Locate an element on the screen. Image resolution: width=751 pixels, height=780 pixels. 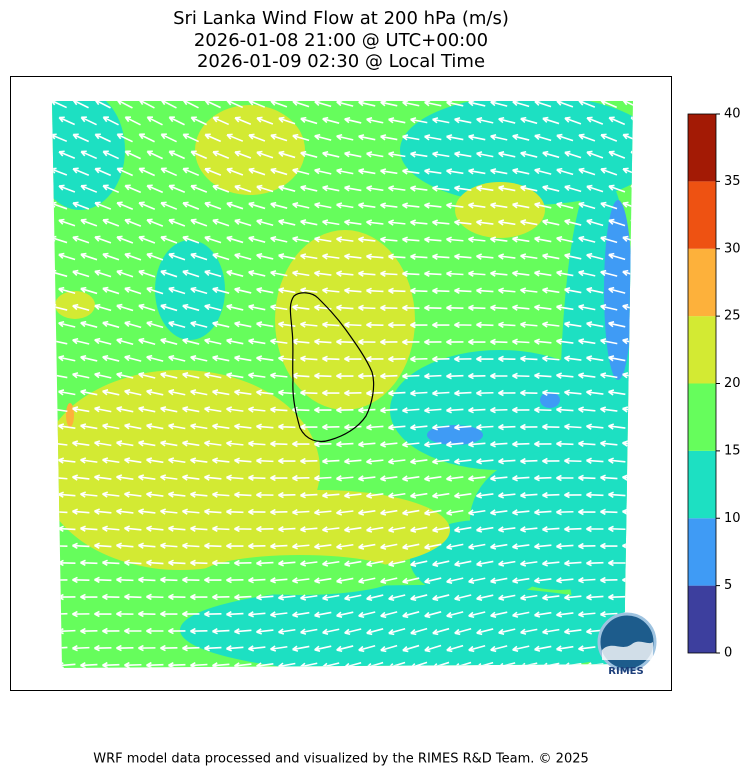
colorbar: 0 5 10 15 20 25 30 35 40 is located at coordinates (714, 384).